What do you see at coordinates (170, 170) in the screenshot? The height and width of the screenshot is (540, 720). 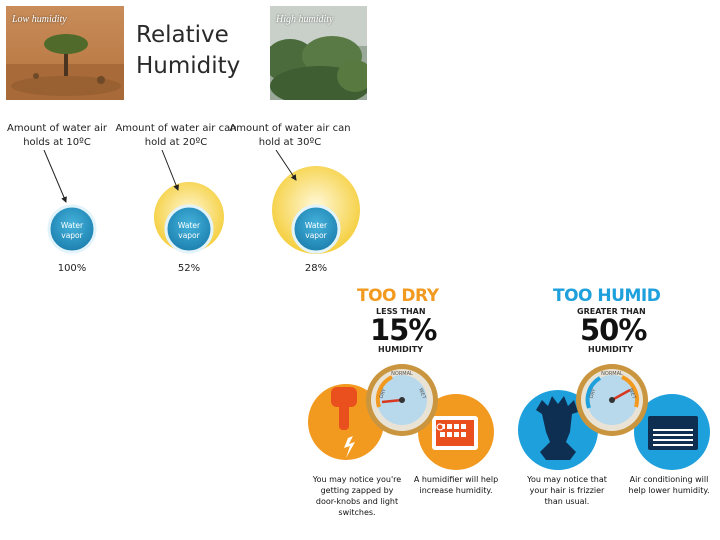 I see `arrow-20c` at bounding box center [170, 170].